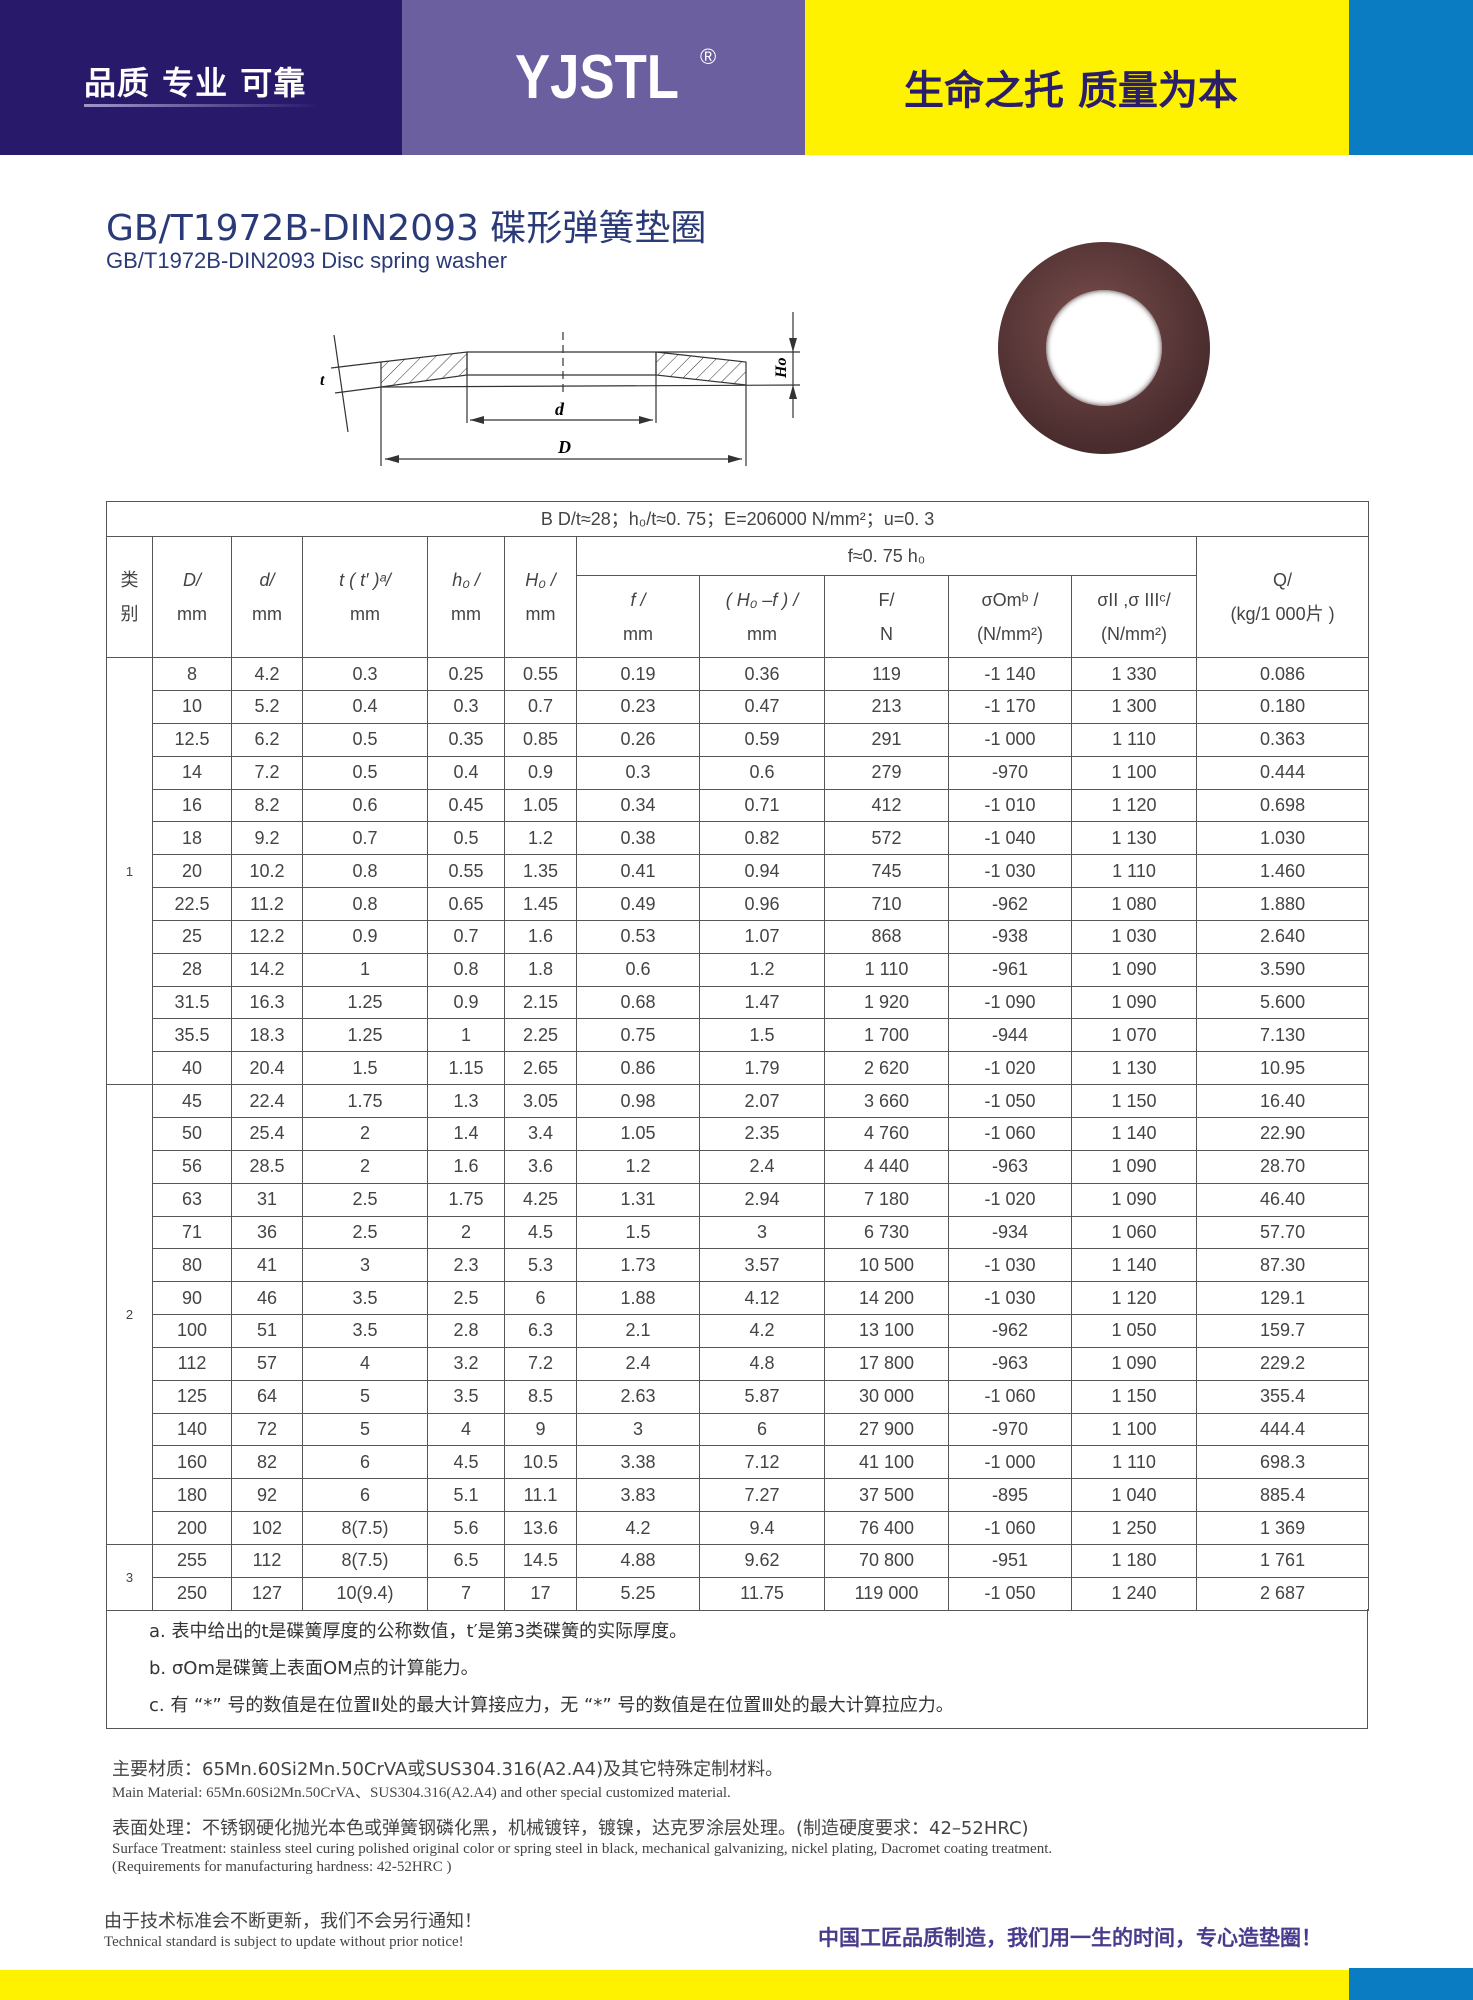 This screenshot has width=1473, height=2000. What do you see at coordinates (762, 936) in the screenshot?
I see `table-cell: 1.07` at bounding box center [762, 936].